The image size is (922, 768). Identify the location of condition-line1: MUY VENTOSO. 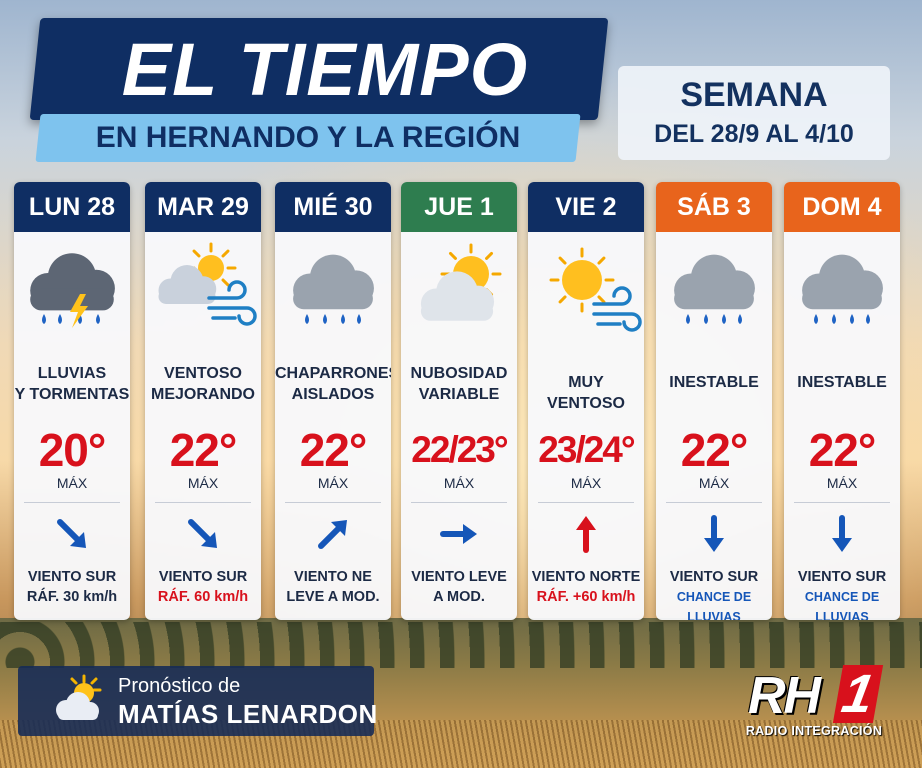
(586, 393).